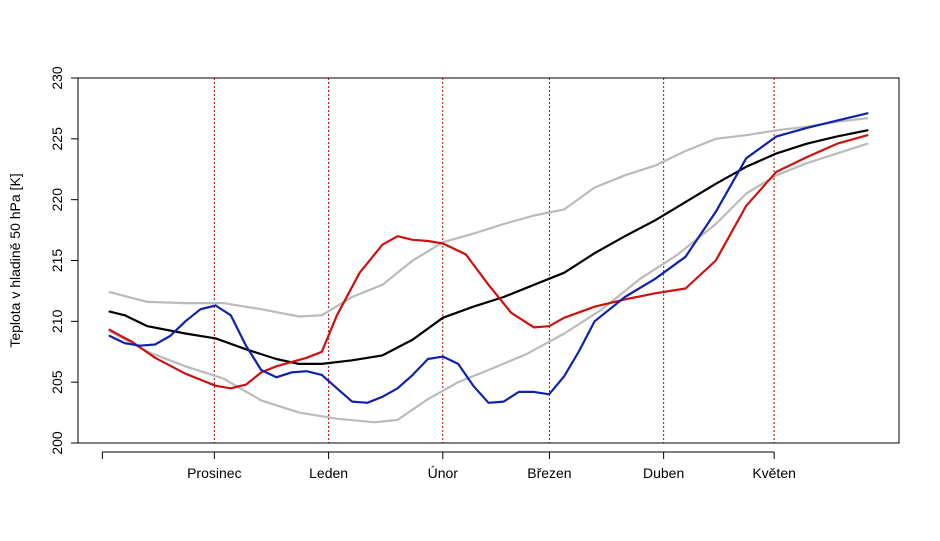 This screenshot has height=541, width=940. What do you see at coordinates (57, 261) in the screenshot?
I see `y-tick-label-3: 215` at bounding box center [57, 261].